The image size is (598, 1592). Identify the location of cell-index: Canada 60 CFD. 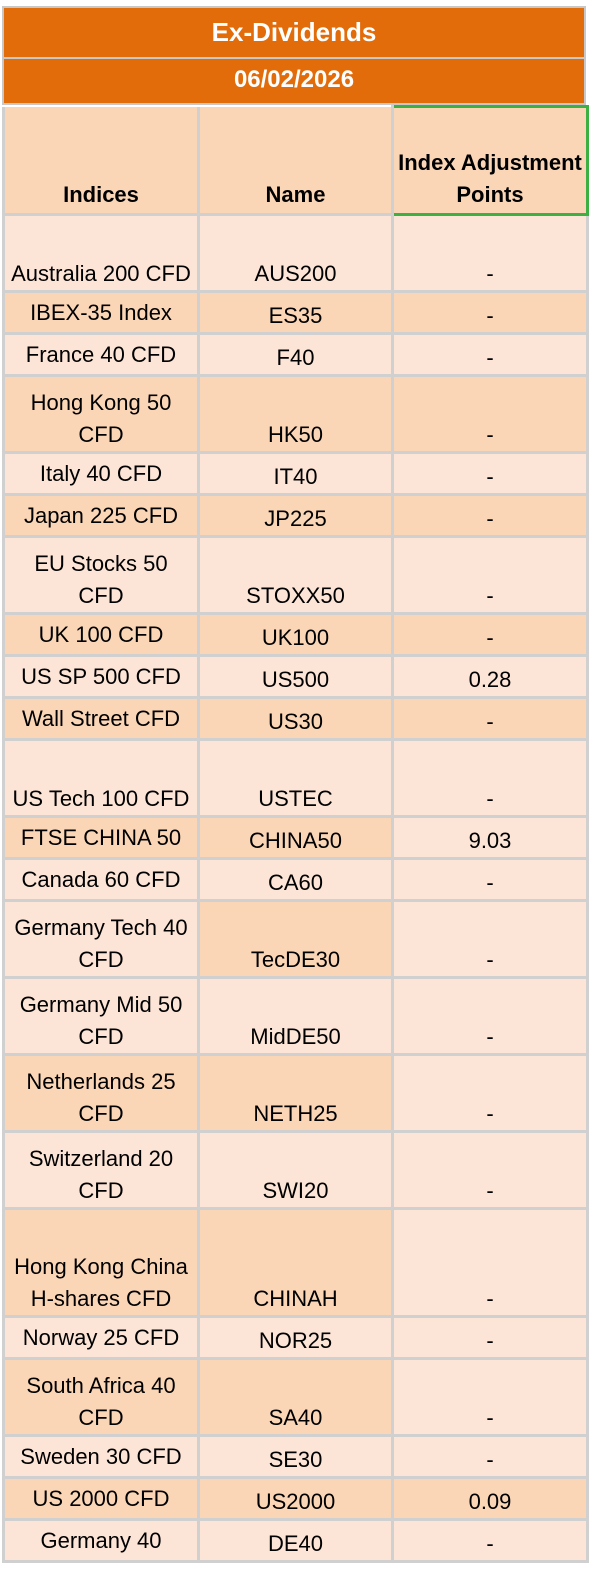
(101, 879).